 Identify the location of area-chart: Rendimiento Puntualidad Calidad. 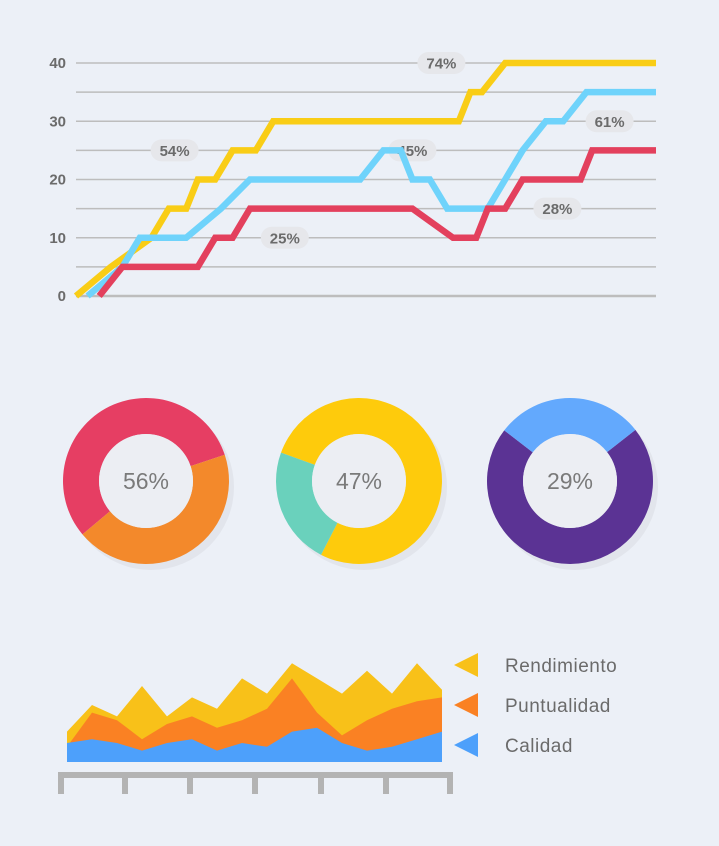
(337, 723).